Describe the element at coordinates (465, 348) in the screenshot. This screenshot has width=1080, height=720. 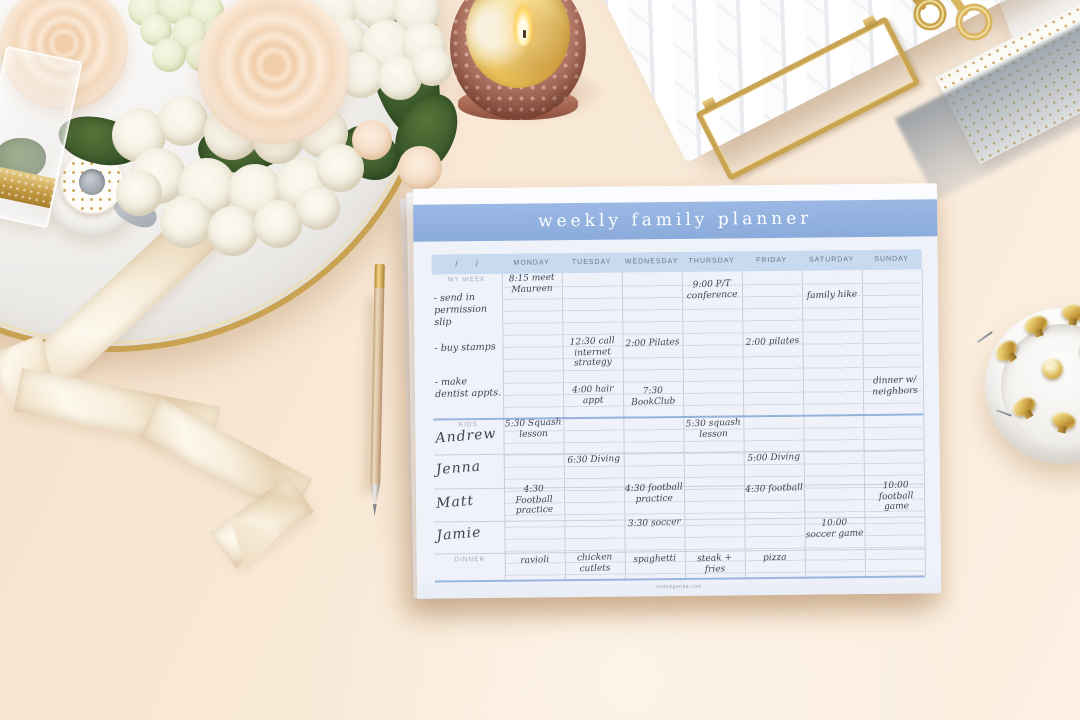
I see `margin-note: - buy stamps` at that location.